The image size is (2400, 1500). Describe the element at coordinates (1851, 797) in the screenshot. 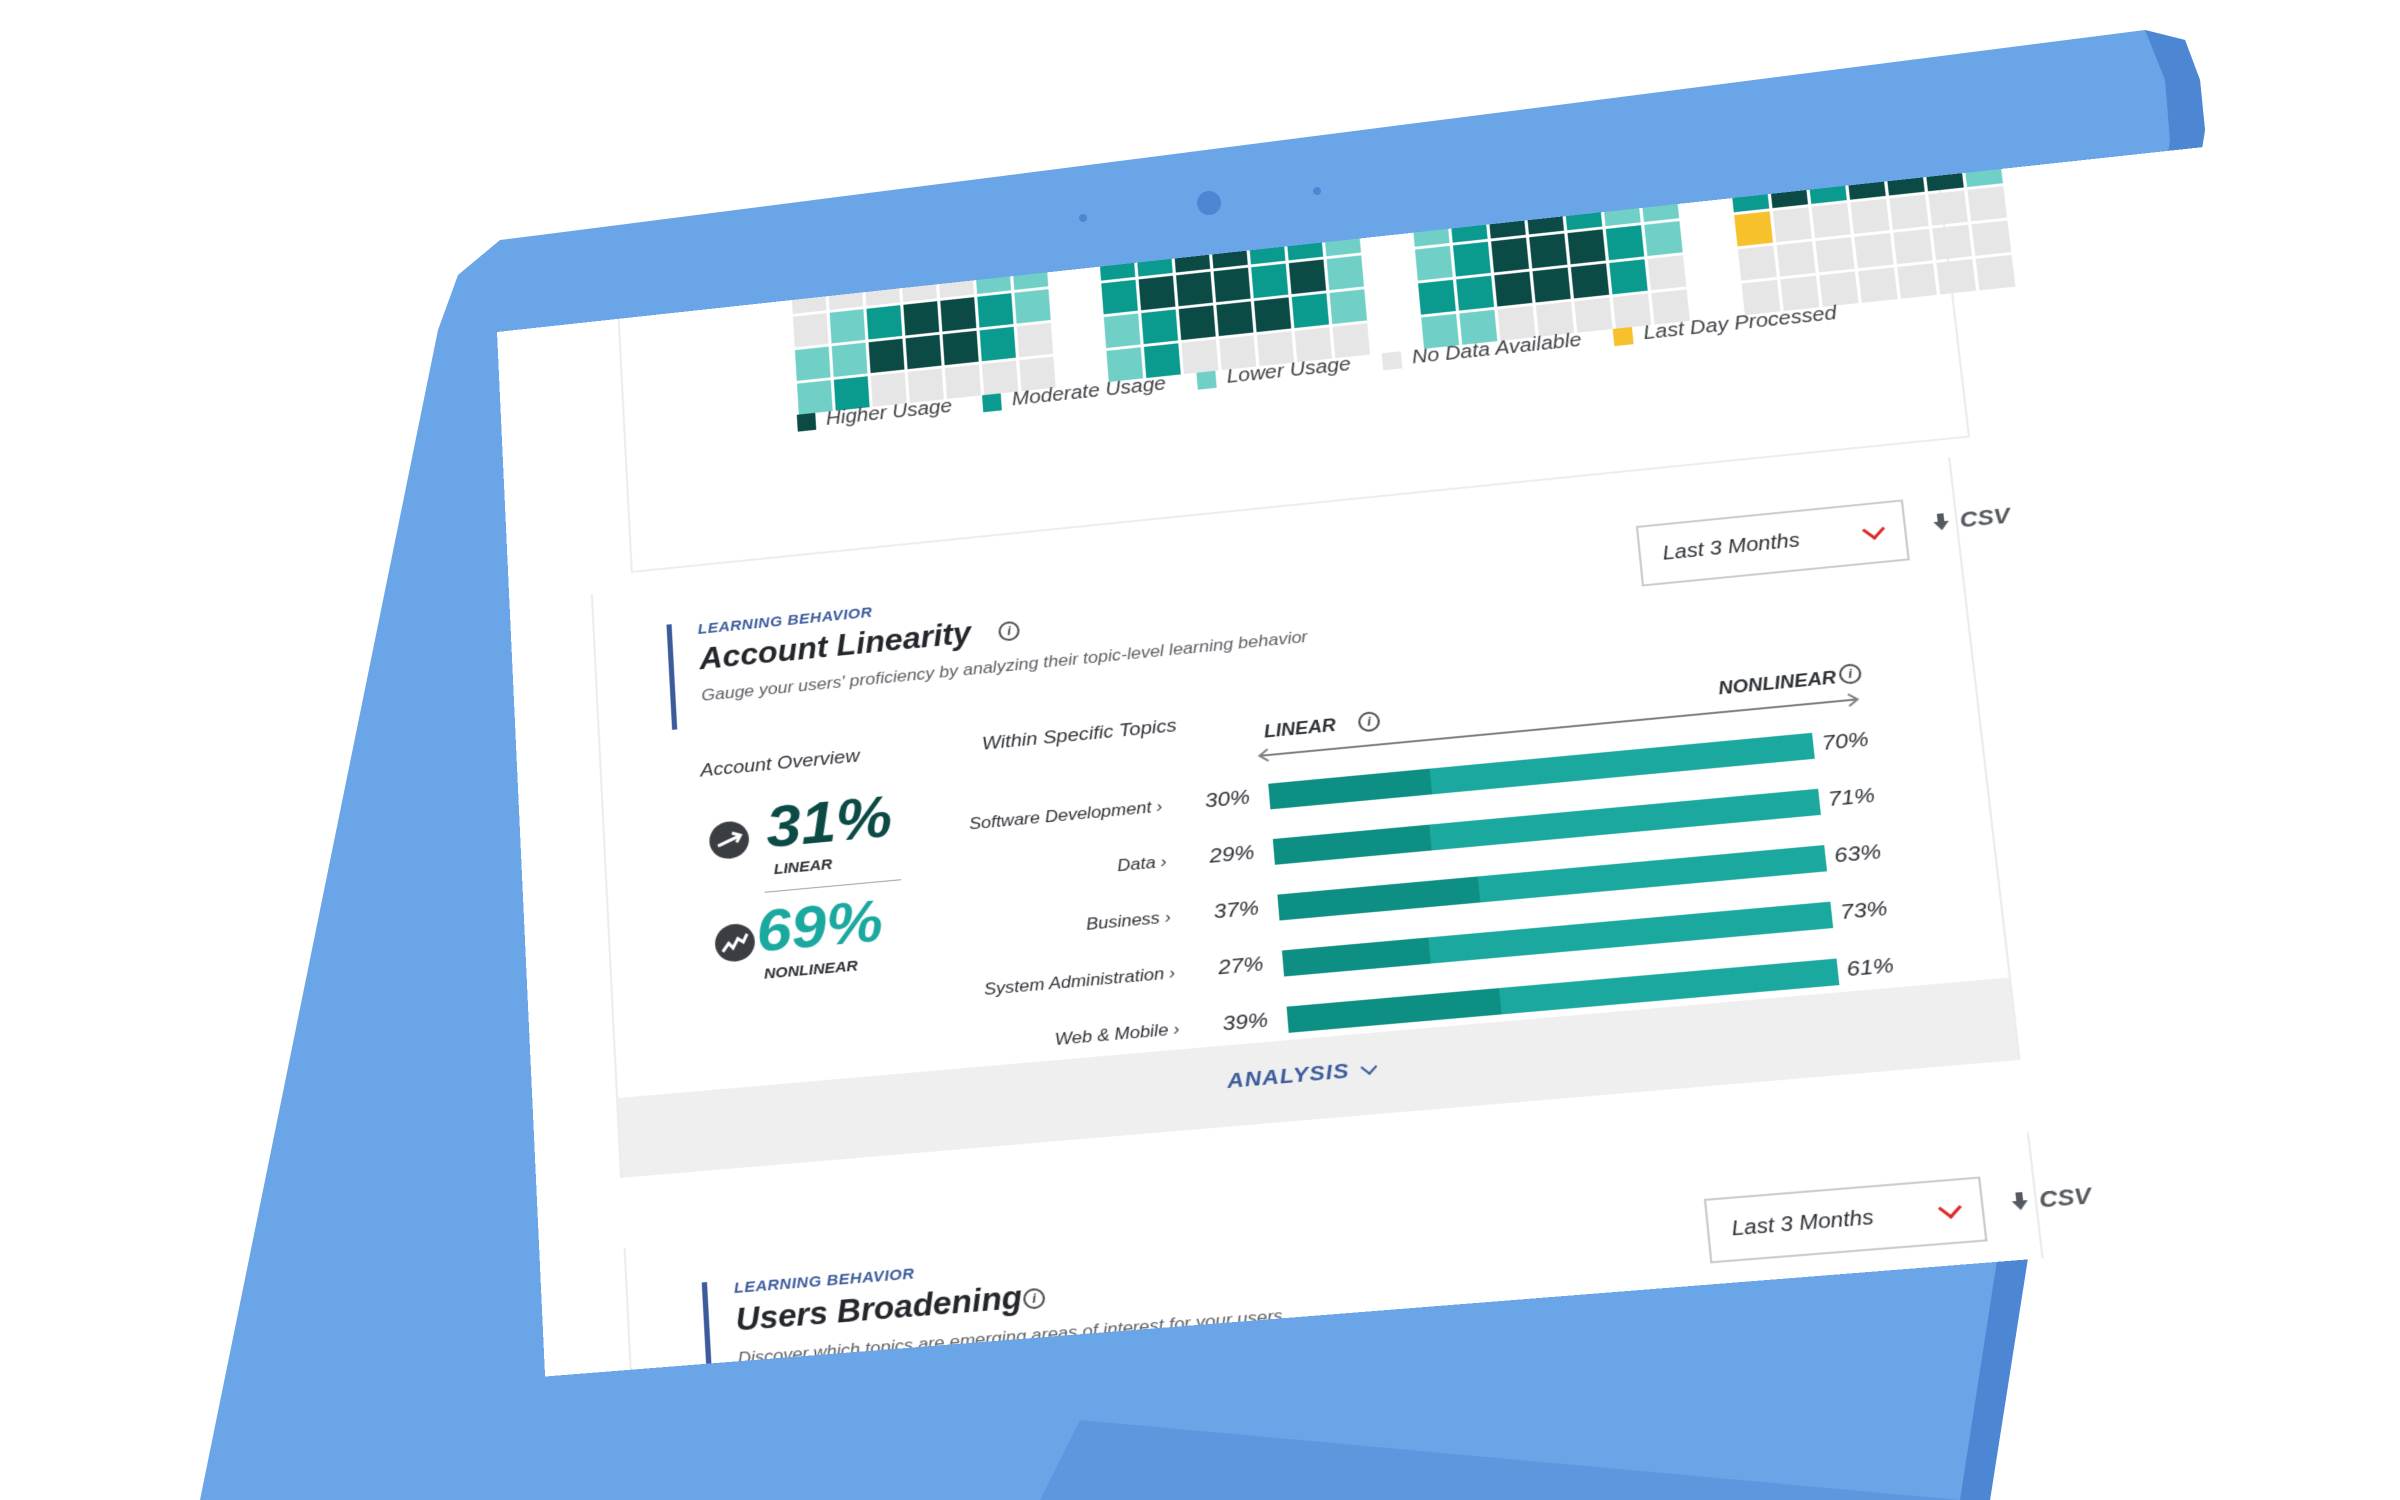

I see `nonlinear-value-label: 71%` at that location.